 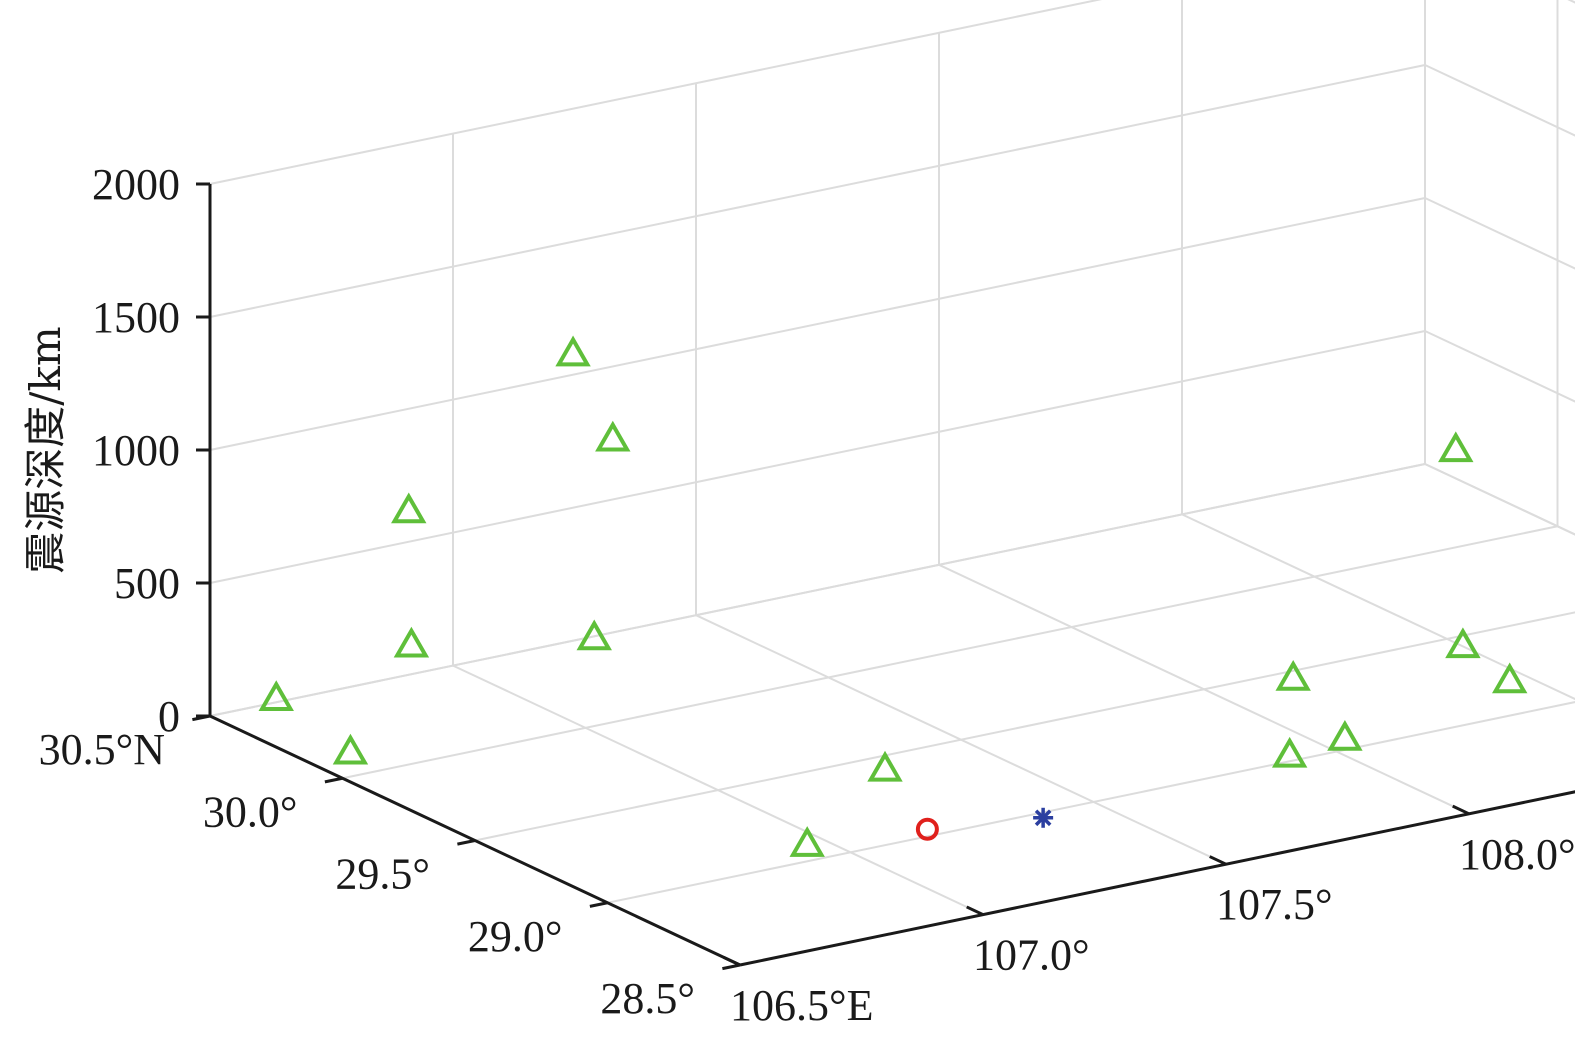 I want to click on asterisk-marker, so click(x=1043, y=817).